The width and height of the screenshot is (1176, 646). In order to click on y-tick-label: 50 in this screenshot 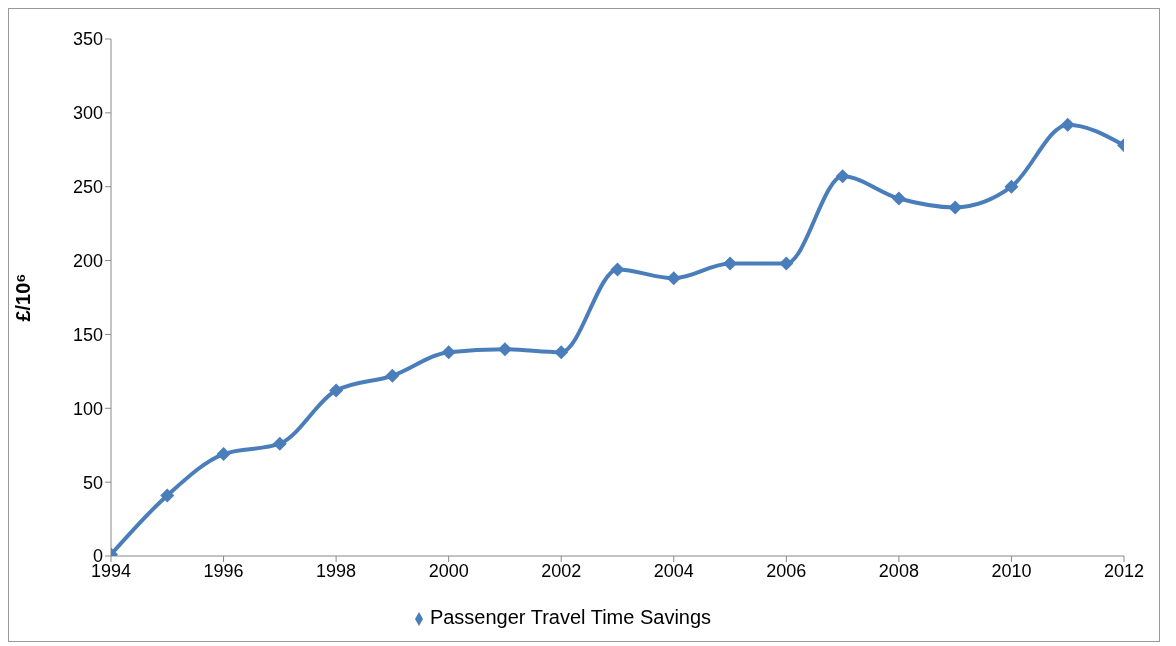, I will do `click(92, 482)`.